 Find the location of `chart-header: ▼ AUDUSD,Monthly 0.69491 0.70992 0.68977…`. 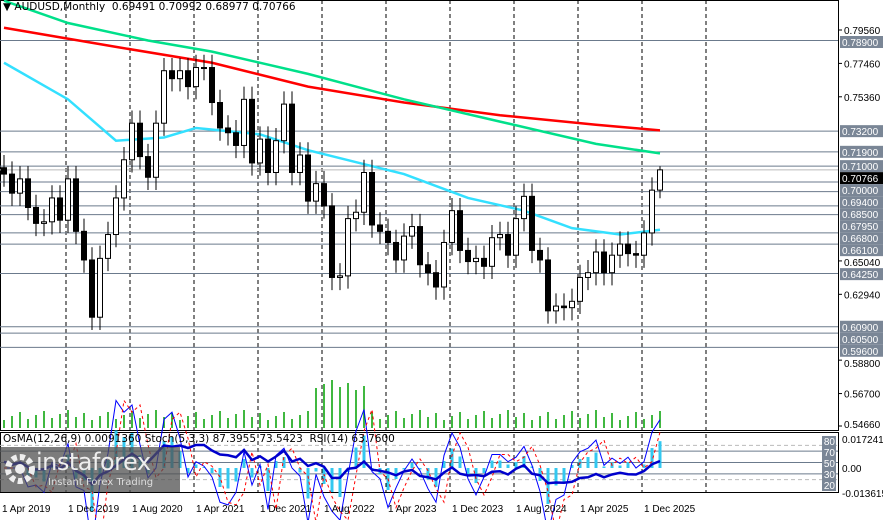

chart-header: ▼ AUDUSD,Monthly 0.69491 0.70992 0.68977… is located at coordinates (149, 7).